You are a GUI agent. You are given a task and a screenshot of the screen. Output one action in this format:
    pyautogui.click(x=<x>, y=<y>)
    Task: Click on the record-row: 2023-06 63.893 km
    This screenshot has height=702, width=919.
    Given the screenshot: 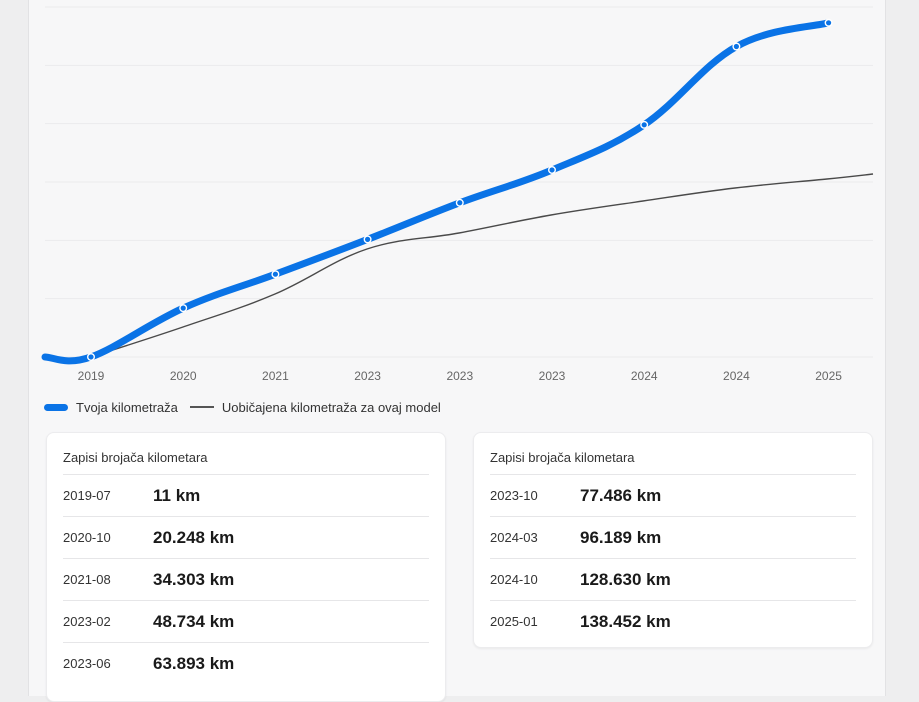 What is the action you would take?
    pyautogui.click(x=246, y=663)
    